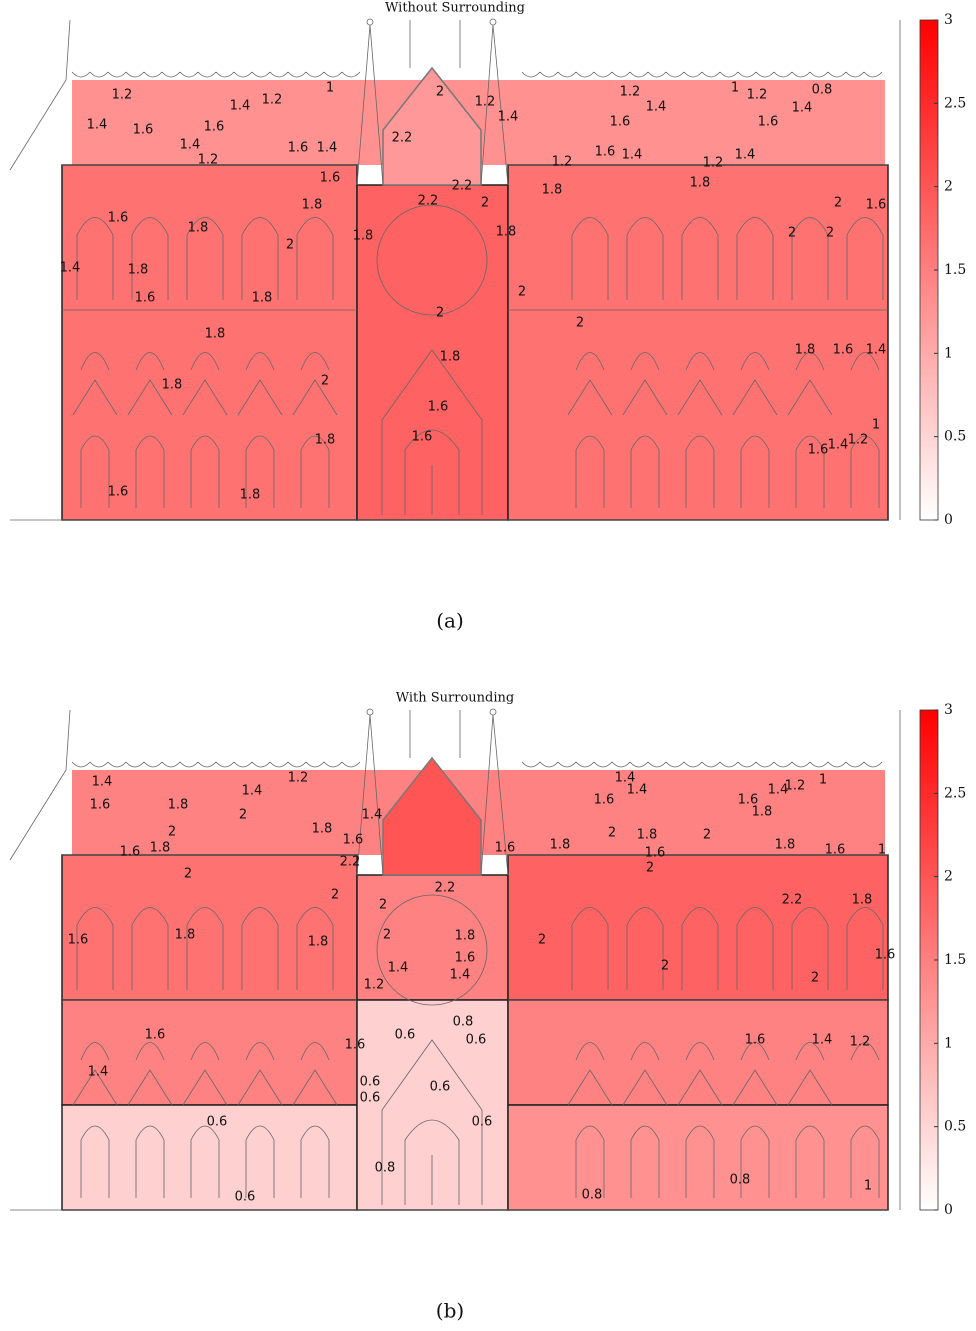 The width and height of the screenshot is (976, 1331). Describe the element at coordinates (455, 8) in the screenshot. I see `panel-title: Without Surrounding` at that location.